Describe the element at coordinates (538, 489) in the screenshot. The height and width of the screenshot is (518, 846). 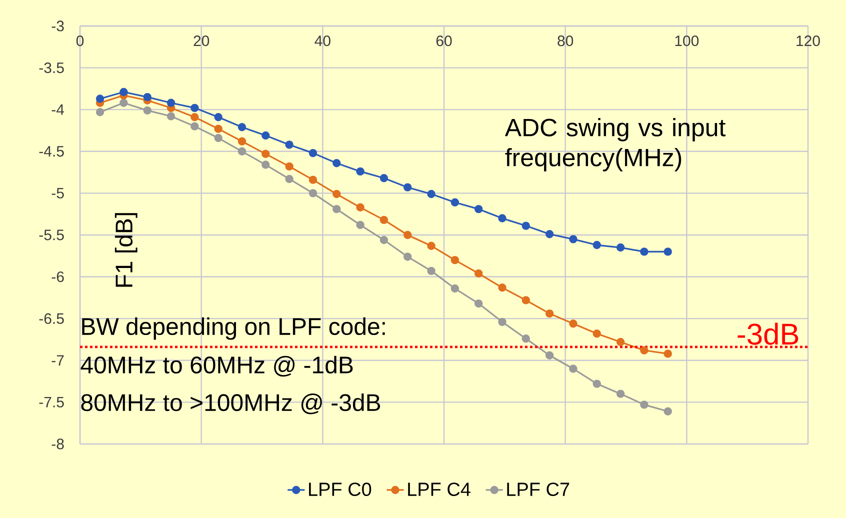
I see `legend-label: LPF C7` at that location.